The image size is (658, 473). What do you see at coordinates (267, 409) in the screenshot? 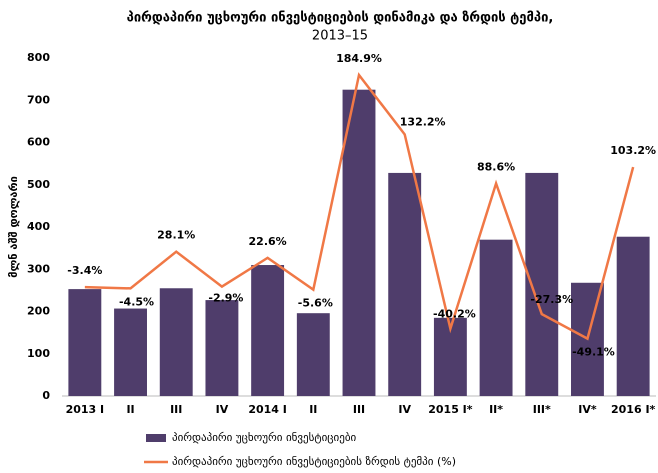
I see `x-tick-label: 2014 I` at bounding box center [267, 409].